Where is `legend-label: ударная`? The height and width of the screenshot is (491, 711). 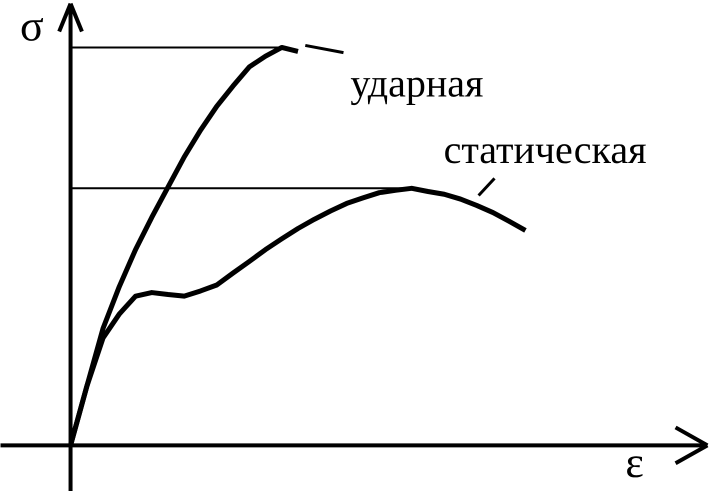 legend-label: ударная is located at coordinates (417, 83).